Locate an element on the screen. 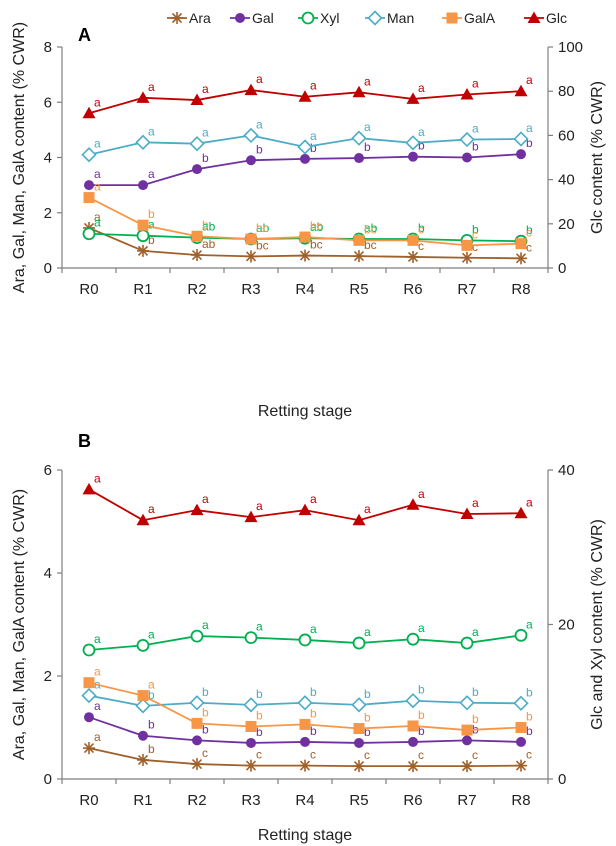 Image resolution: width=616 pixels, height=846 pixels. legend-label-gal: Gal is located at coordinates (263, 18).